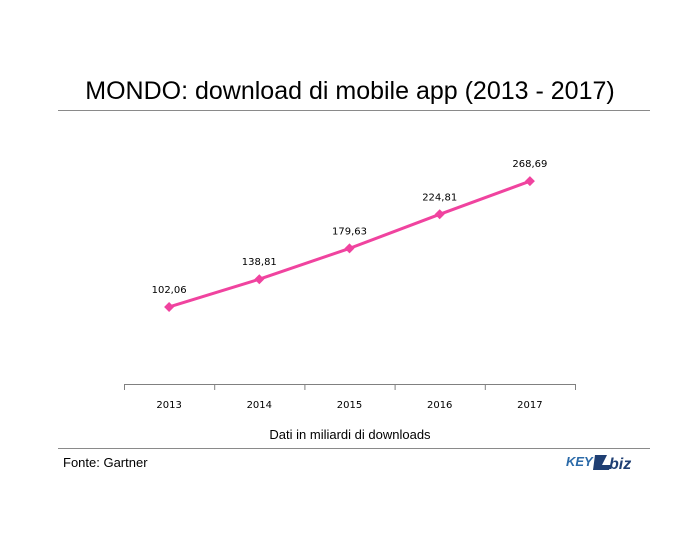 This screenshot has width=700, height=550. Describe the element at coordinates (259, 262) in the screenshot. I see `data-label: 138,81` at that location.